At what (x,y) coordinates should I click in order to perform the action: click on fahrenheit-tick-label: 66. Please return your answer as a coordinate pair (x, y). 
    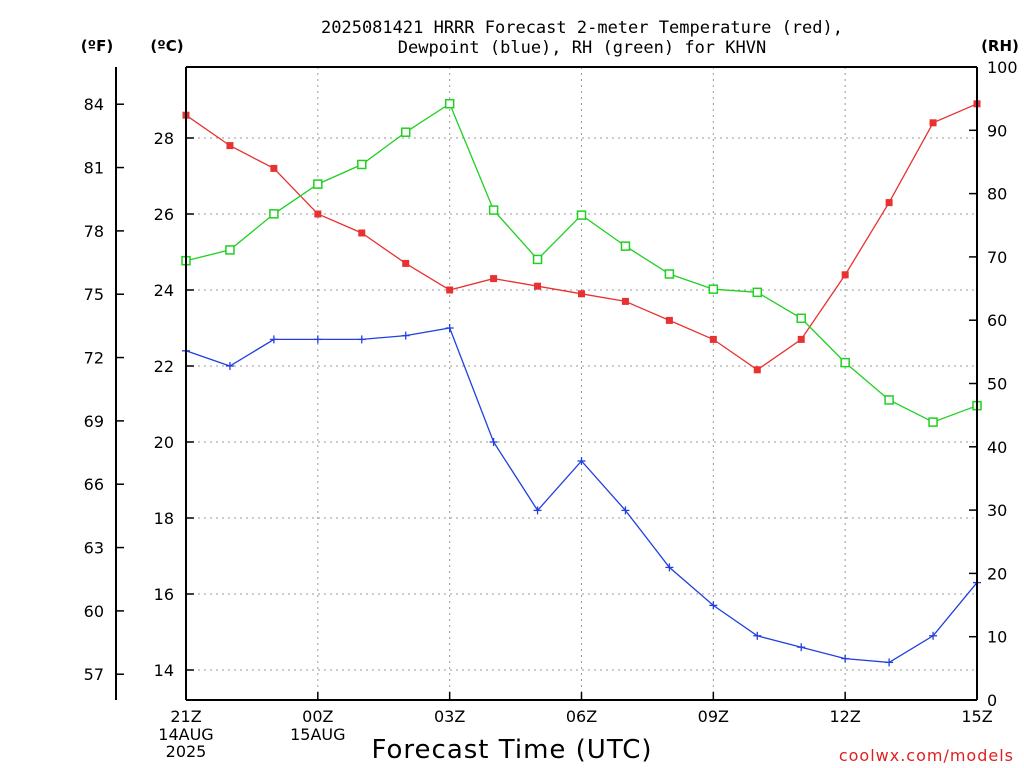
    Looking at the image, I should click on (94, 484).